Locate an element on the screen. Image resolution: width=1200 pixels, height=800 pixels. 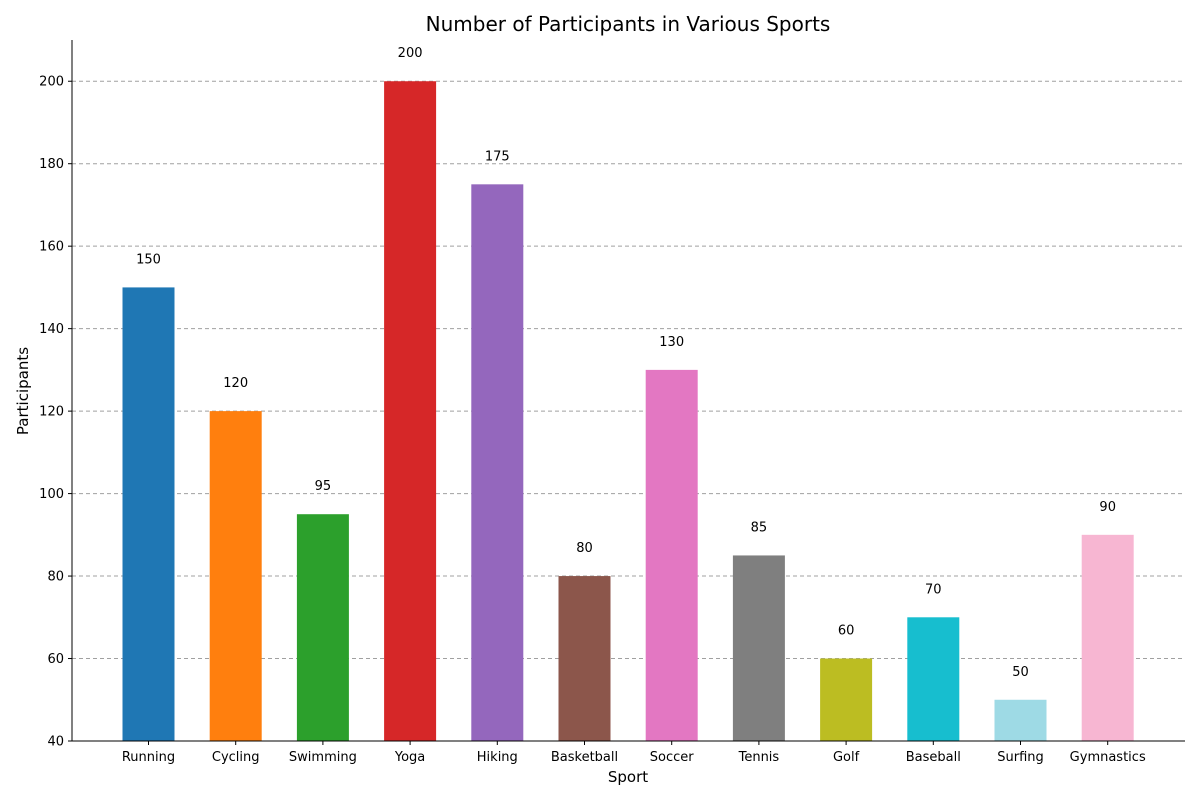
bar-surfing is located at coordinates (1020, 720).